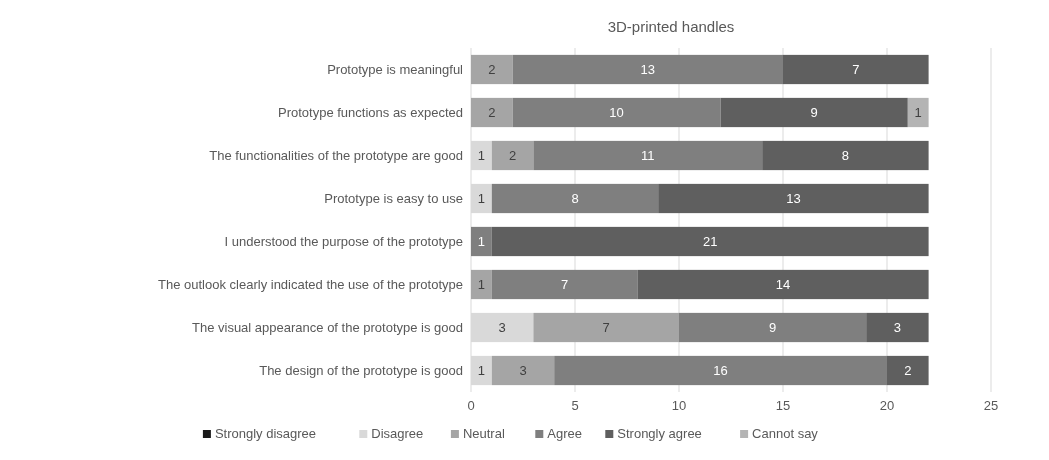 The width and height of the screenshot is (1049, 460). I want to click on data-label: 11, so click(648, 156).